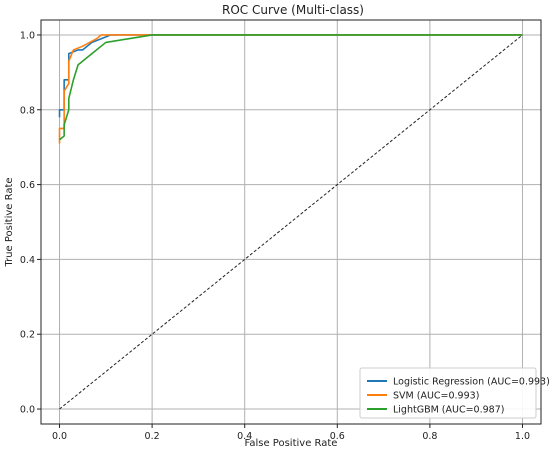 The width and height of the screenshot is (550, 452). I want to click on x-axis-label: False Positive Rate, so click(291, 443).